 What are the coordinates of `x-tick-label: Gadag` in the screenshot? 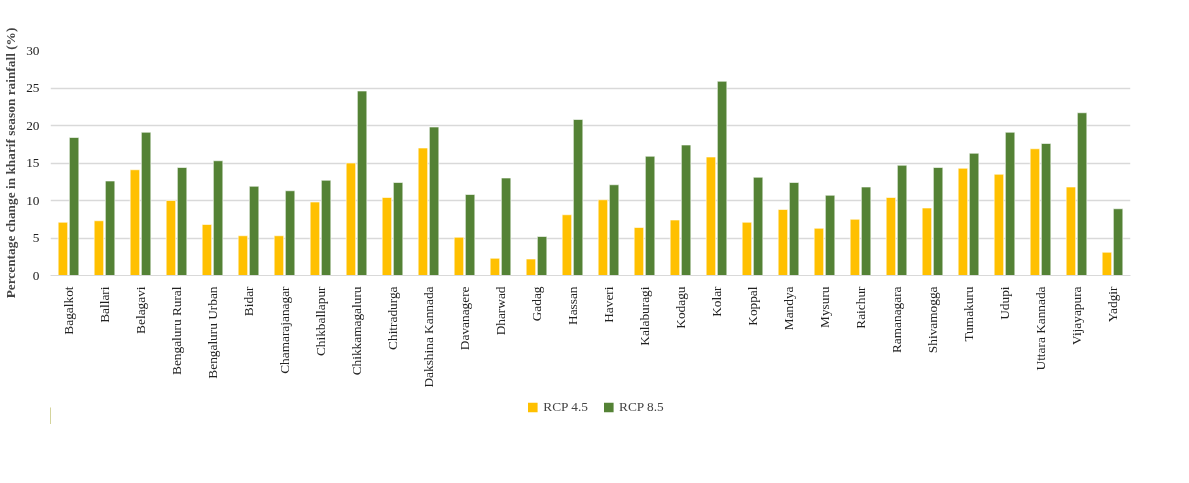 It's located at (536, 304).